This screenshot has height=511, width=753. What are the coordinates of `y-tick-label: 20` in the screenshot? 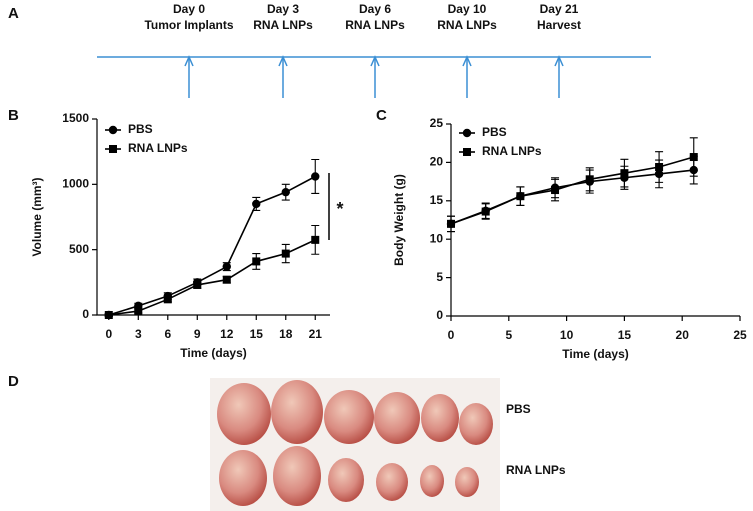 It's located at (437, 162).